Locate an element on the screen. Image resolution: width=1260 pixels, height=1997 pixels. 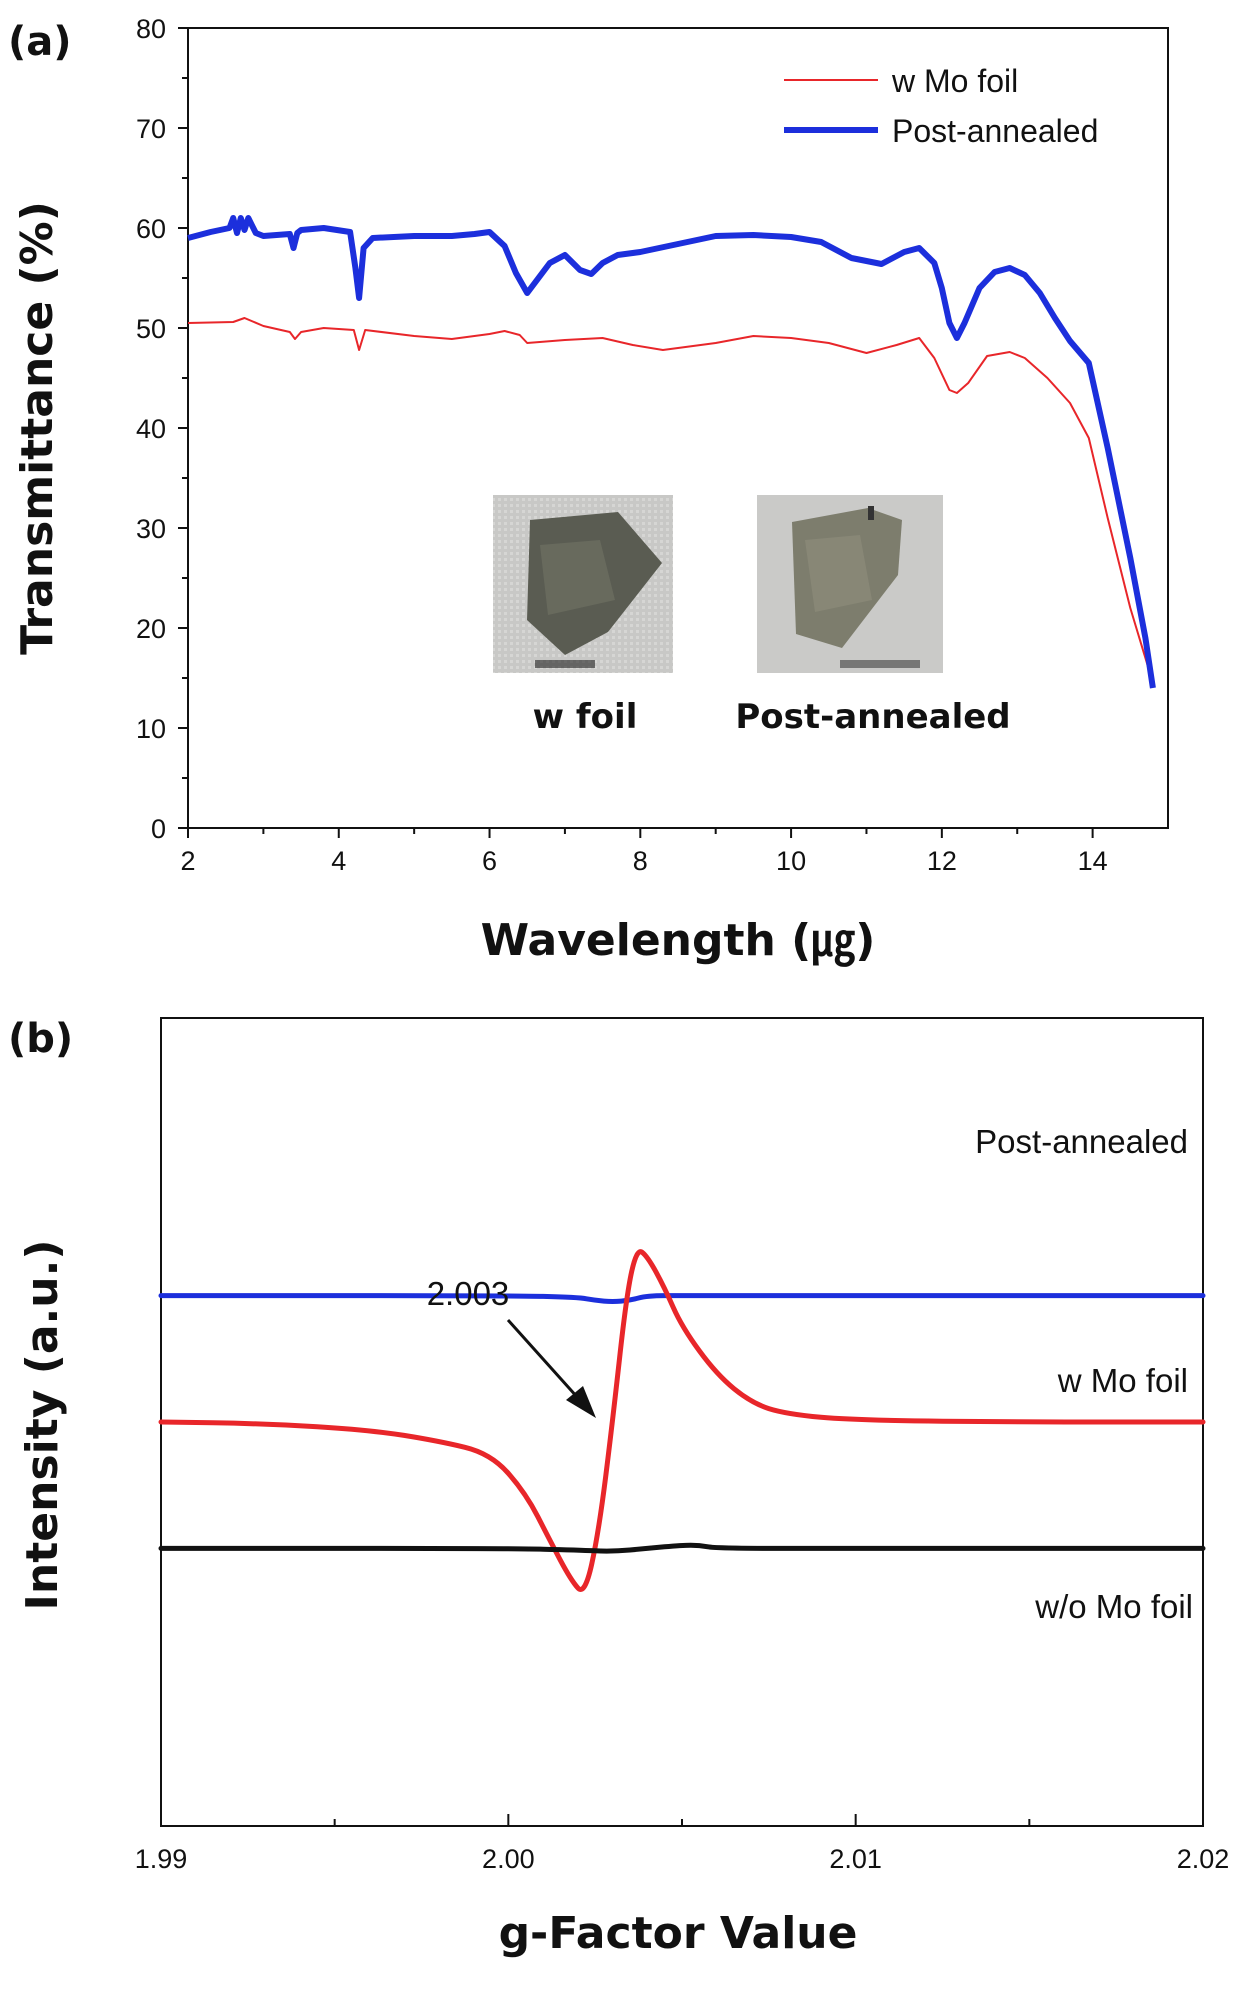
panel-a-y-axis-title: Transmittance (%) is located at coordinates (37, 428).